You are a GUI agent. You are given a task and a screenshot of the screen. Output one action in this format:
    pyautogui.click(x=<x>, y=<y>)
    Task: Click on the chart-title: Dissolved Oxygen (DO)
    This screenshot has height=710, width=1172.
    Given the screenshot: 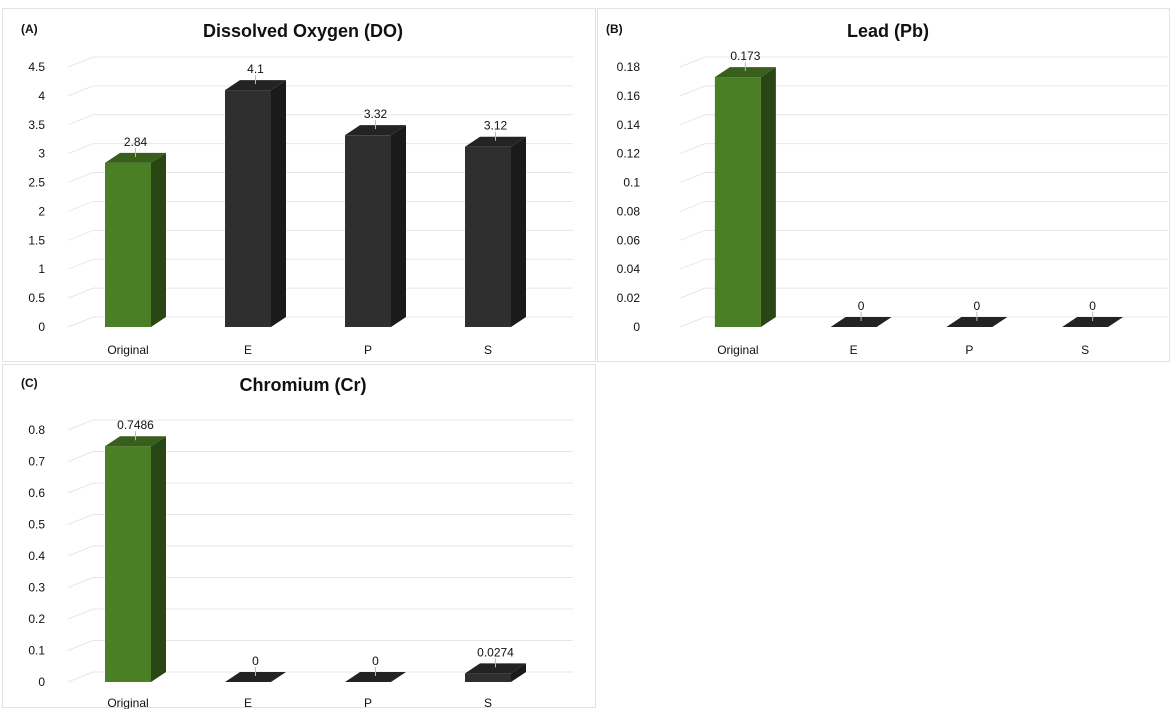 What is the action you would take?
    pyautogui.click(x=303, y=31)
    